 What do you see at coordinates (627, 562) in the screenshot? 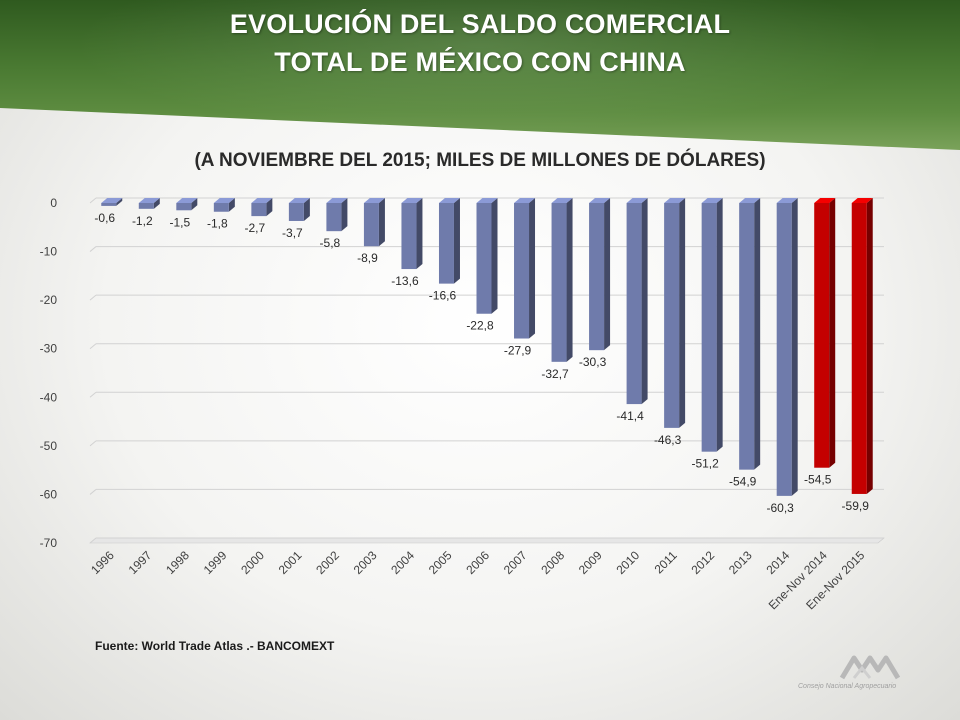
I see `x-tick-label: 2010` at bounding box center [627, 562].